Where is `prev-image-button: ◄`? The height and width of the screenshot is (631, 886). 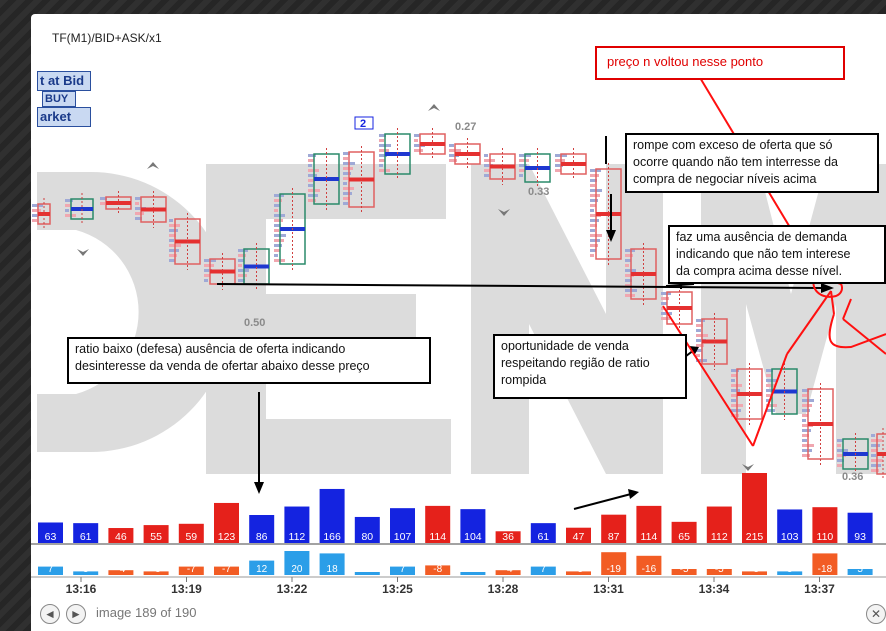 prev-image-button: ◄ is located at coordinates (50, 614).